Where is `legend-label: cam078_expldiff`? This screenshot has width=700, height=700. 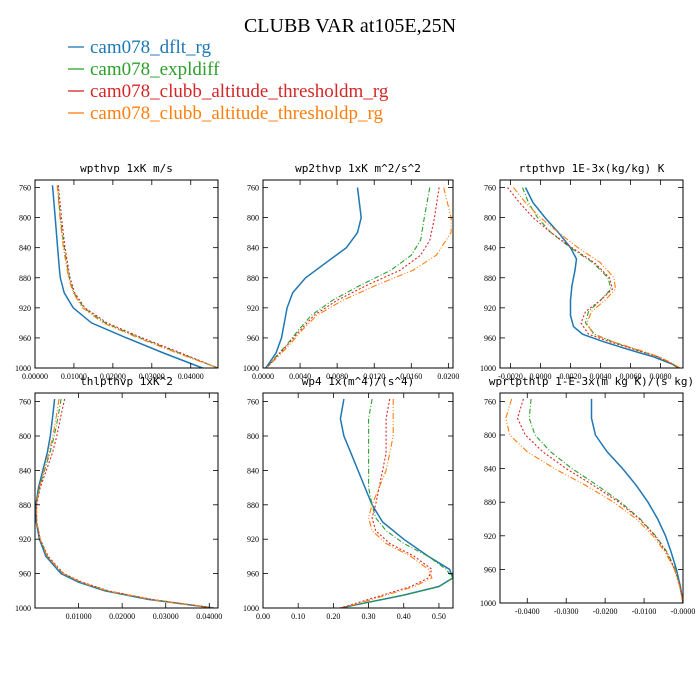 legend-label: cam078_expldiff is located at coordinates (155, 69).